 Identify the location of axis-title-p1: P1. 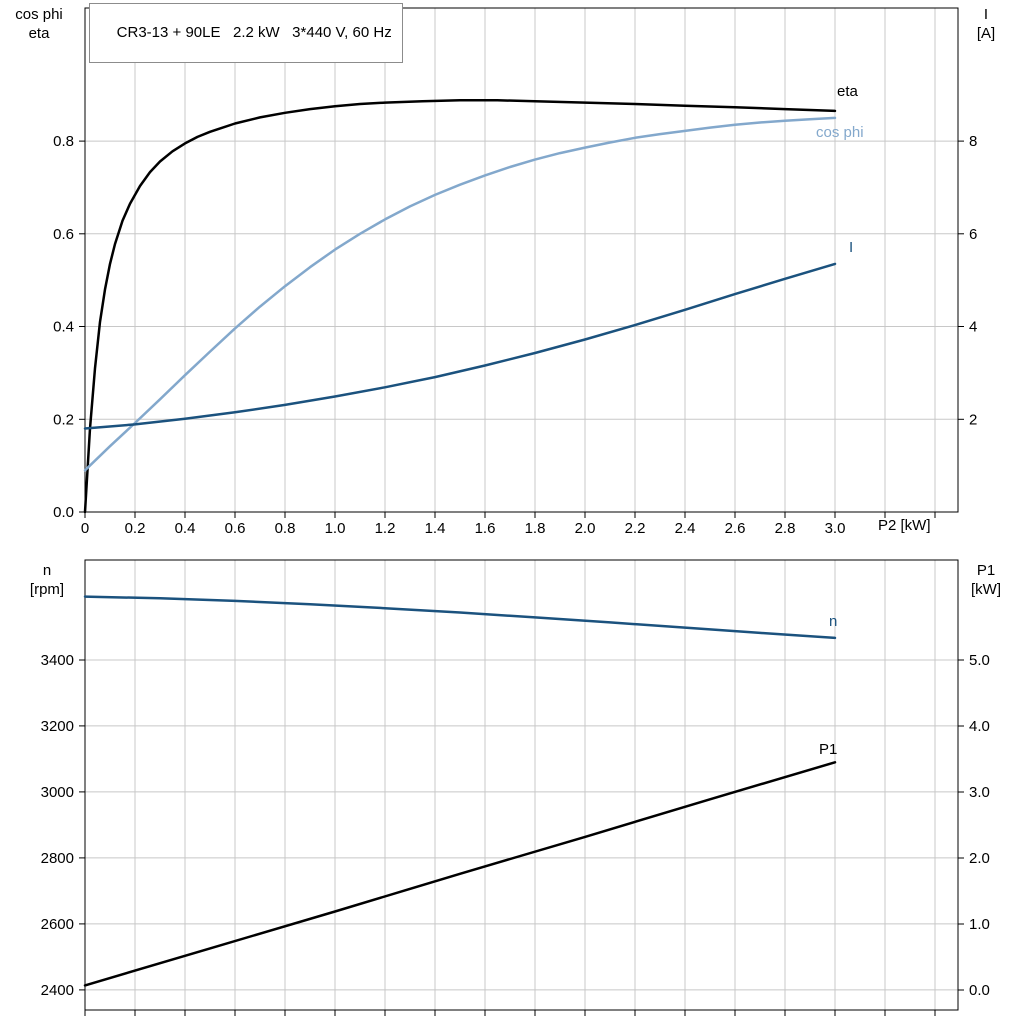
(986, 570).